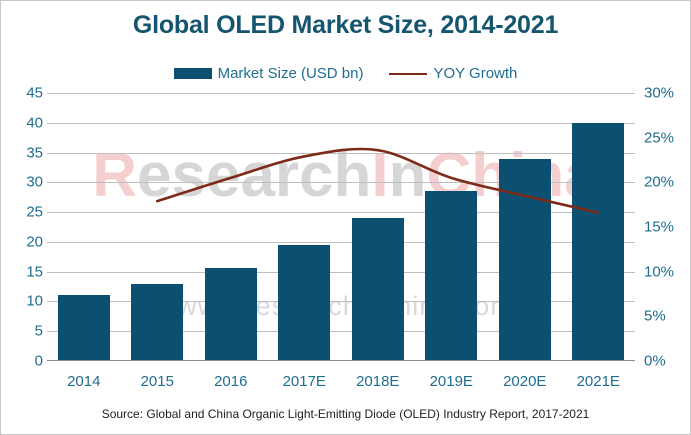 This screenshot has height=435, width=691. What do you see at coordinates (659, 182) in the screenshot?
I see `y-axis-right-tick: 20%` at bounding box center [659, 182].